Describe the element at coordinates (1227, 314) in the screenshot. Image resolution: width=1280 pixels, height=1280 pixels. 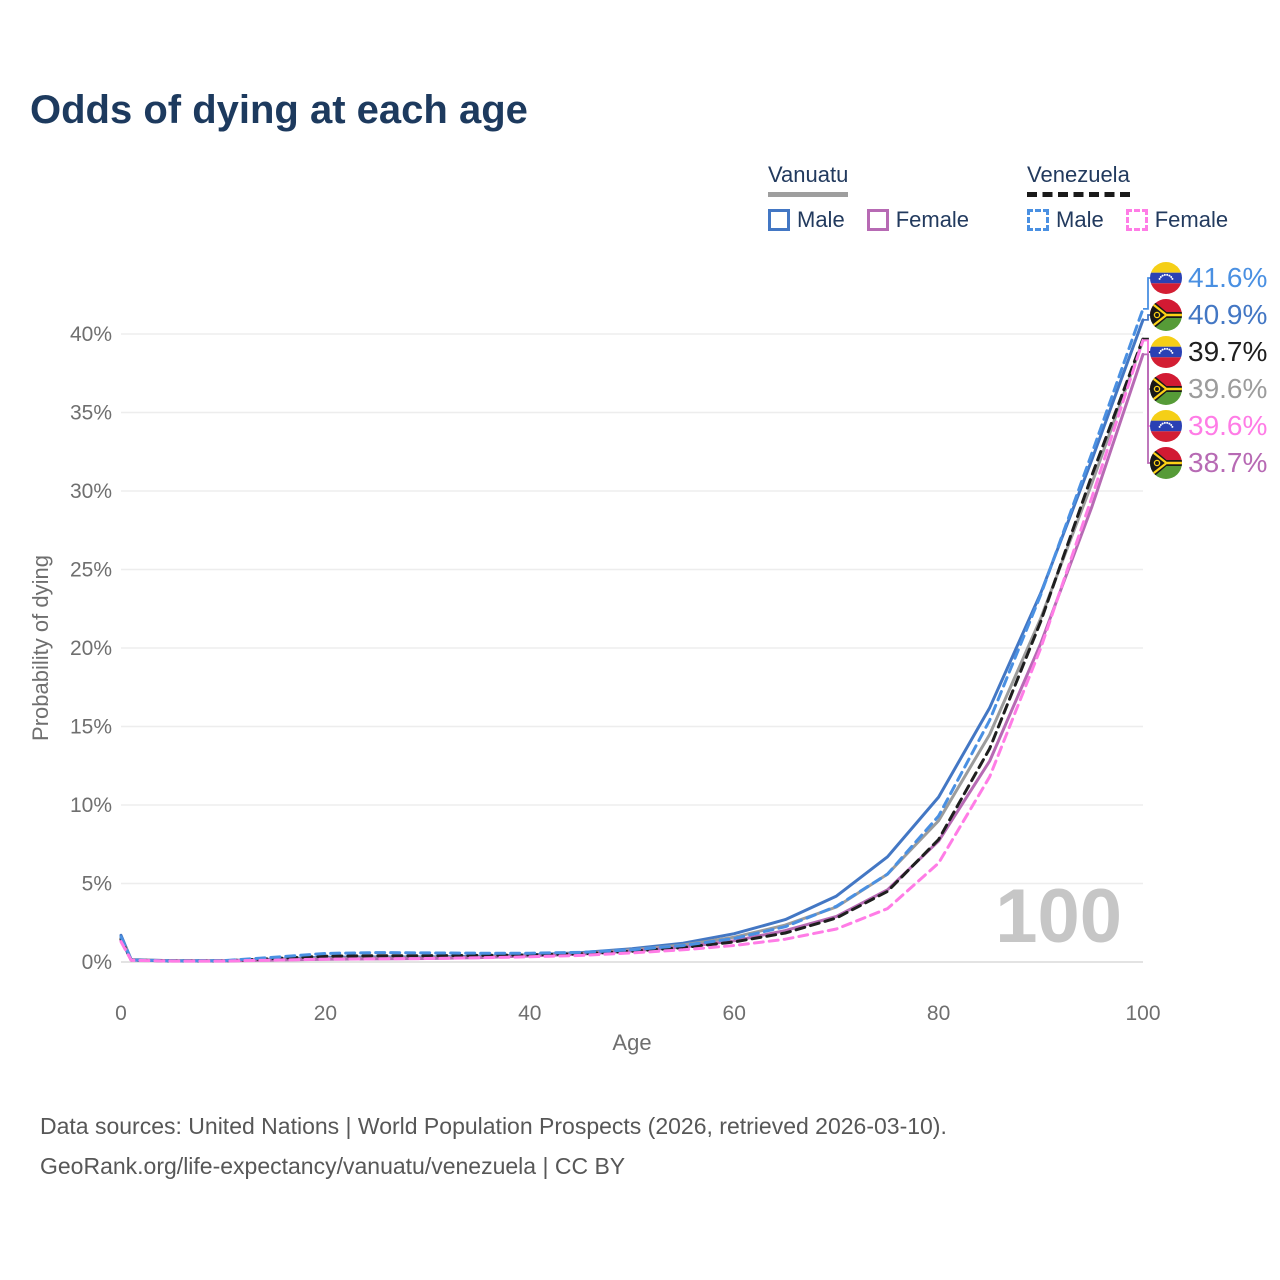
I see `end-label-value: 40.9%` at that location.